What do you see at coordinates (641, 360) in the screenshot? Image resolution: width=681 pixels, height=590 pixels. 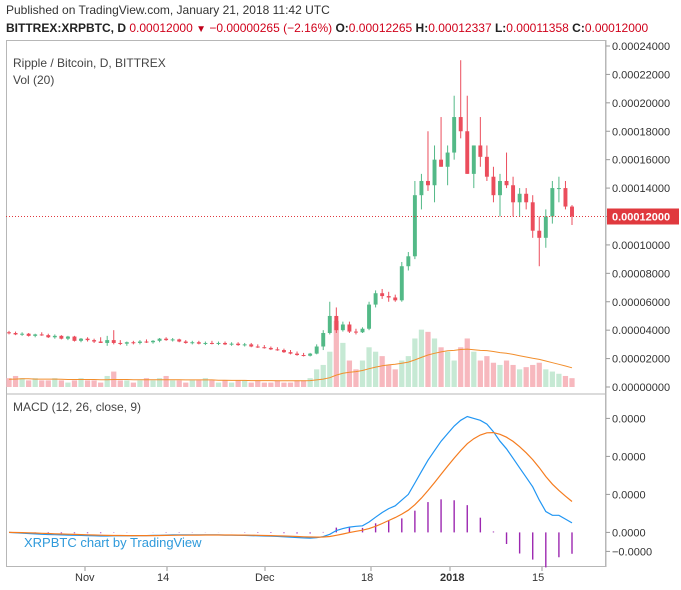 I see `price-axis-label: 0.00002000` at bounding box center [641, 360].